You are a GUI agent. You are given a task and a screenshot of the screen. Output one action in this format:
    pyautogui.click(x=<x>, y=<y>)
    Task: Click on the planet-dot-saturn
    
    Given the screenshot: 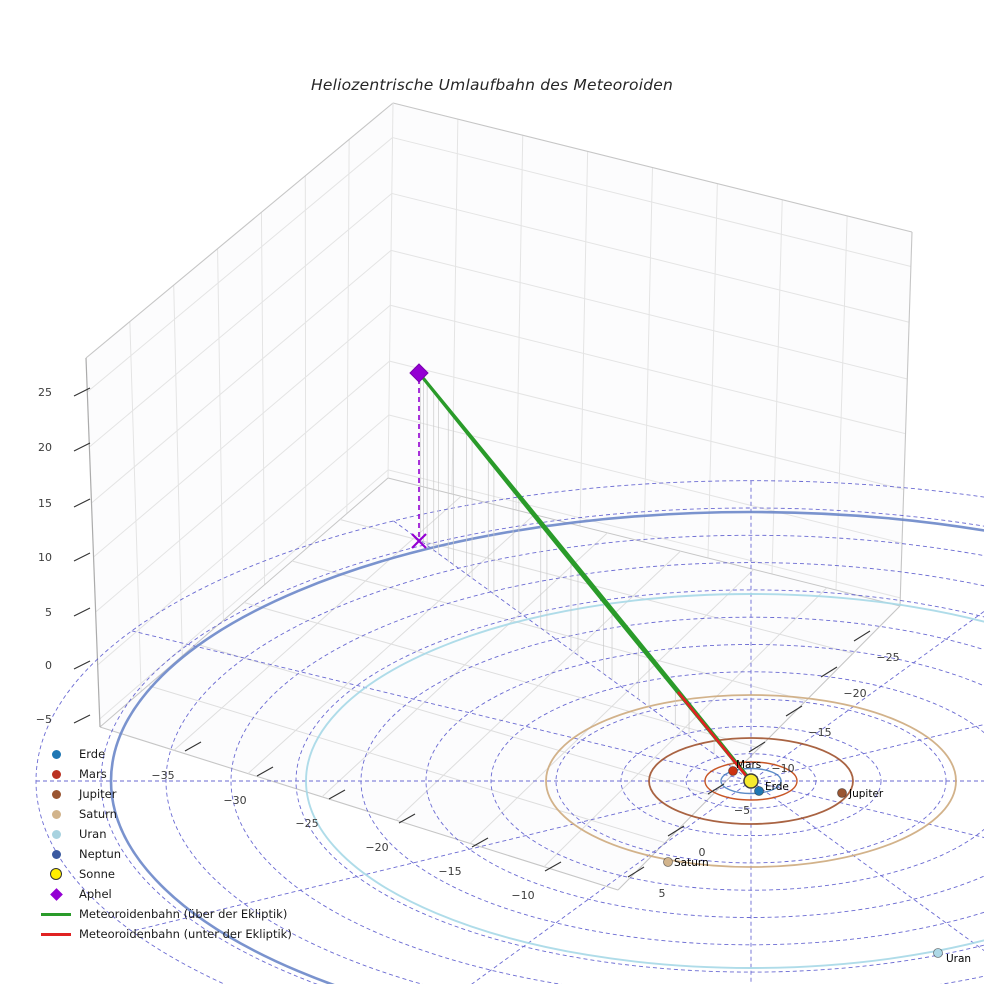 What is the action you would take?
    pyautogui.click(x=668, y=862)
    